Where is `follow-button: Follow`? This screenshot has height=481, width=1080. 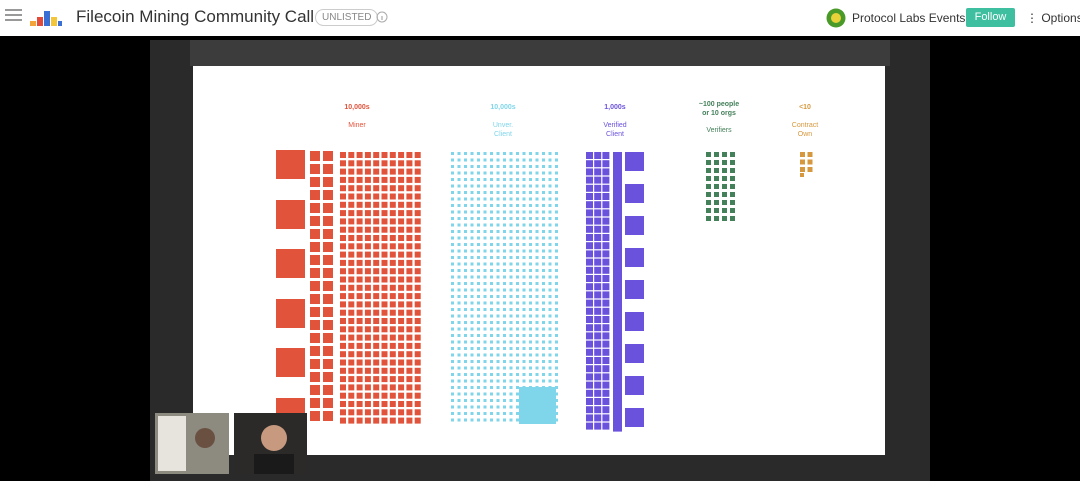
follow-button: Follow is located at coordinates (990, 17).